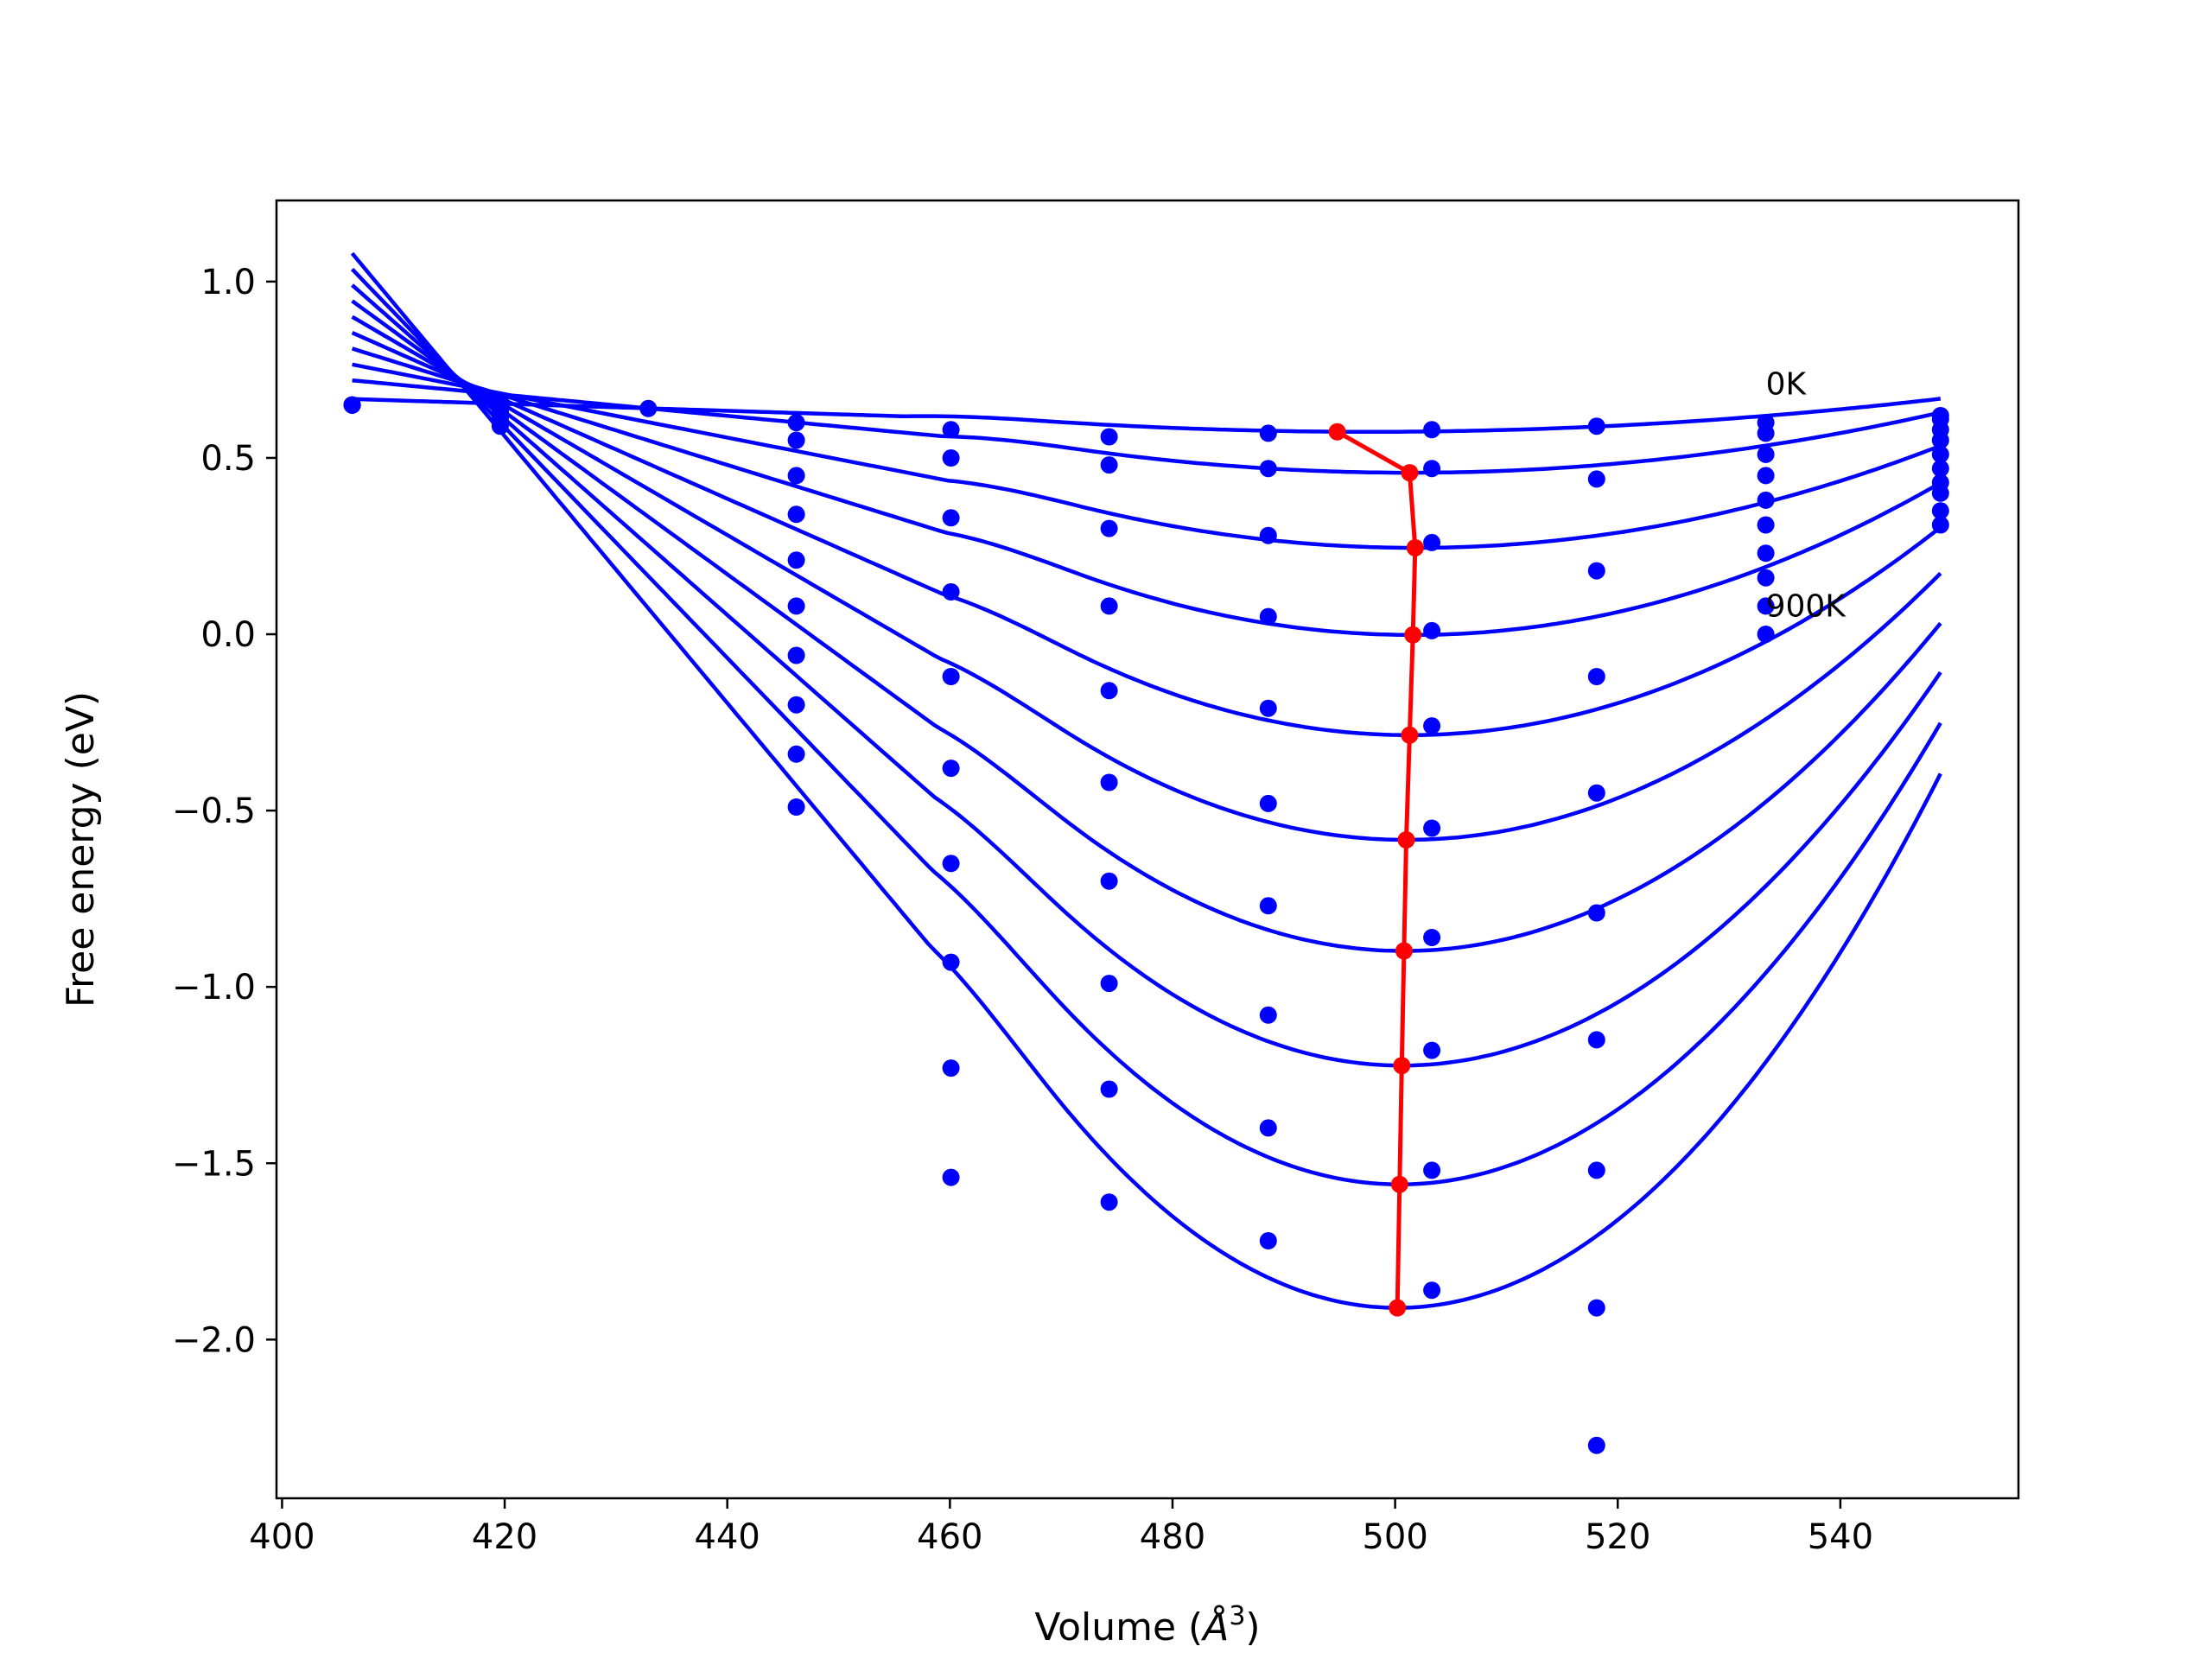 This screenshot has width=2212, height=1659. I want to click on x-tick-label: 500, so click(1394, 1537).